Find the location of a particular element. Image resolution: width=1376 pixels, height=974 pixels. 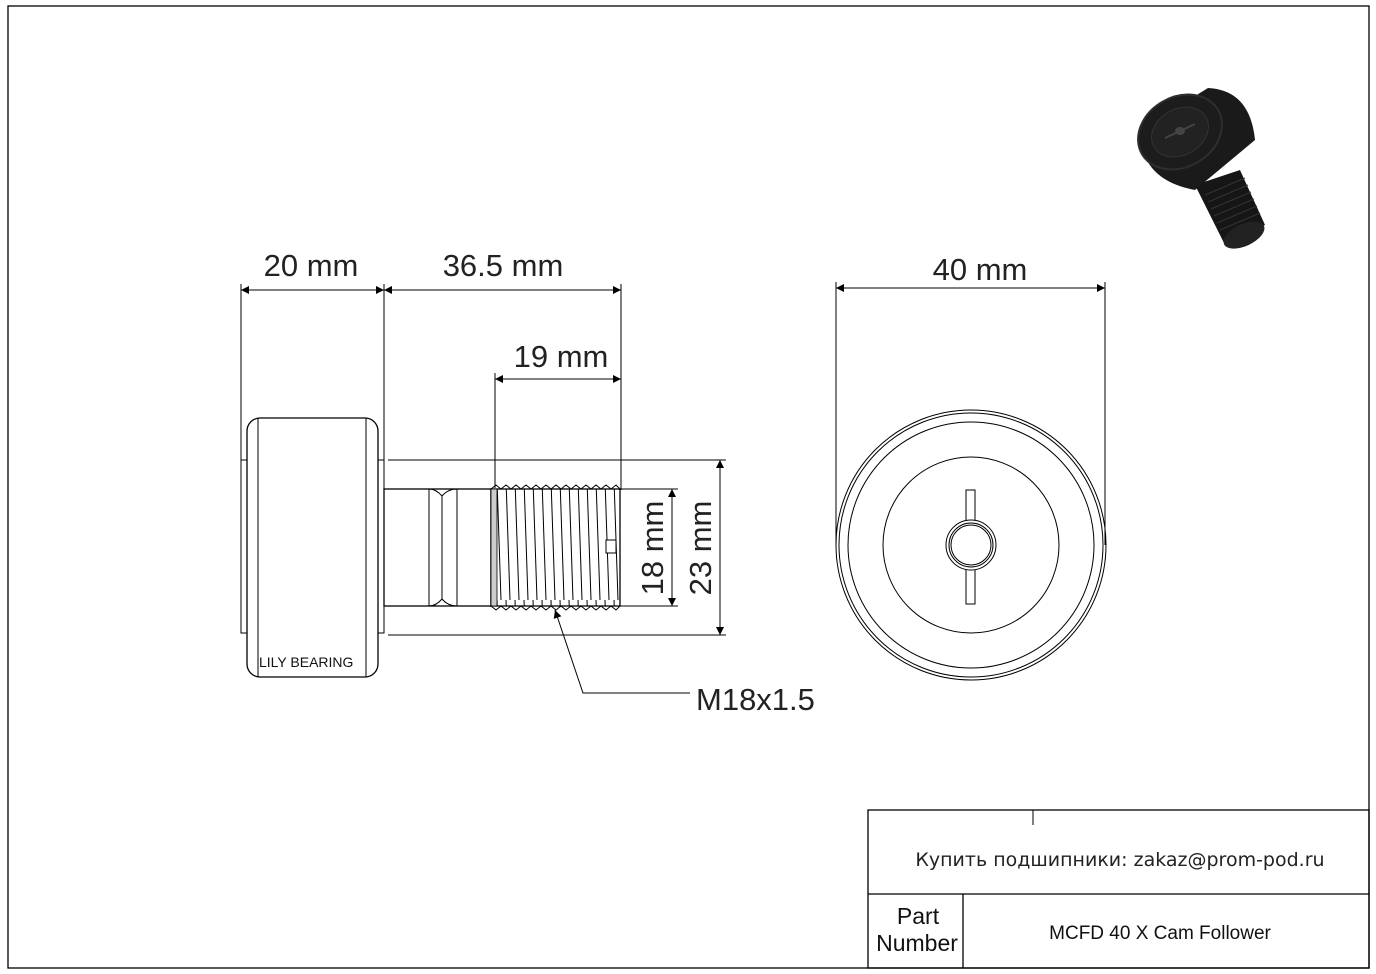

product-3d-render is located at coordinates (1201, 168).